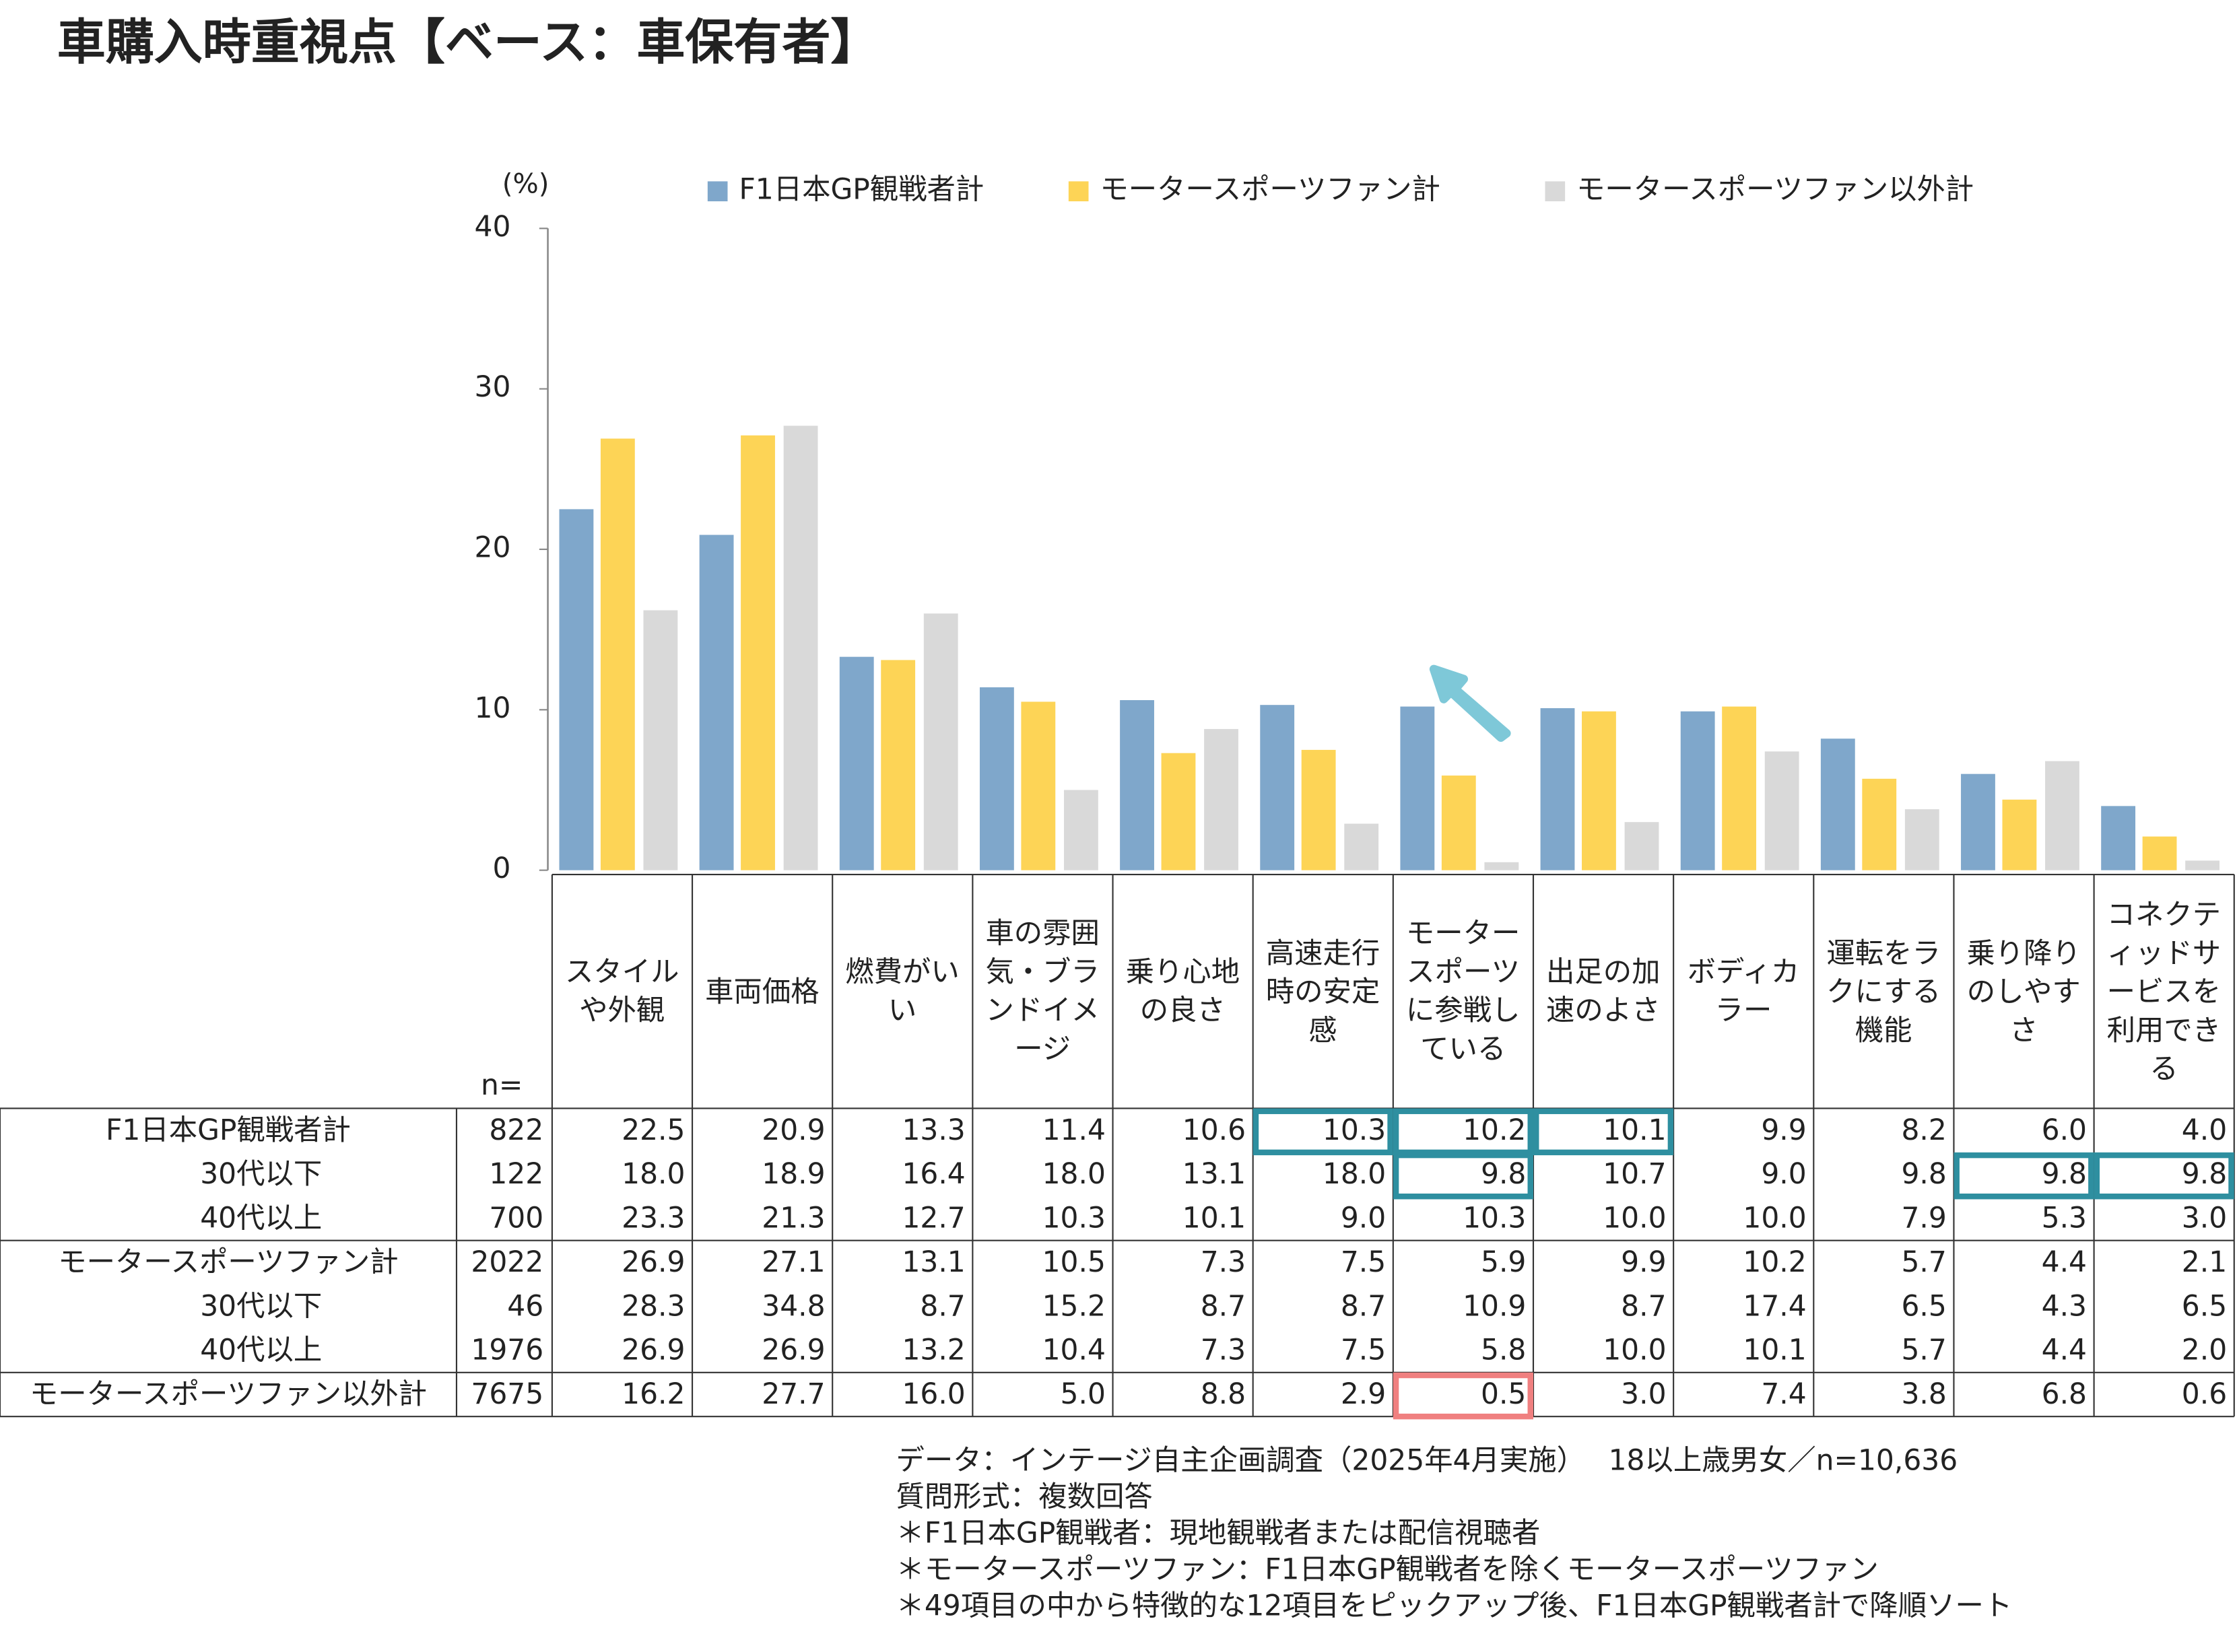  I want to click on table-cell: 6.0, so click(2064, 1129).